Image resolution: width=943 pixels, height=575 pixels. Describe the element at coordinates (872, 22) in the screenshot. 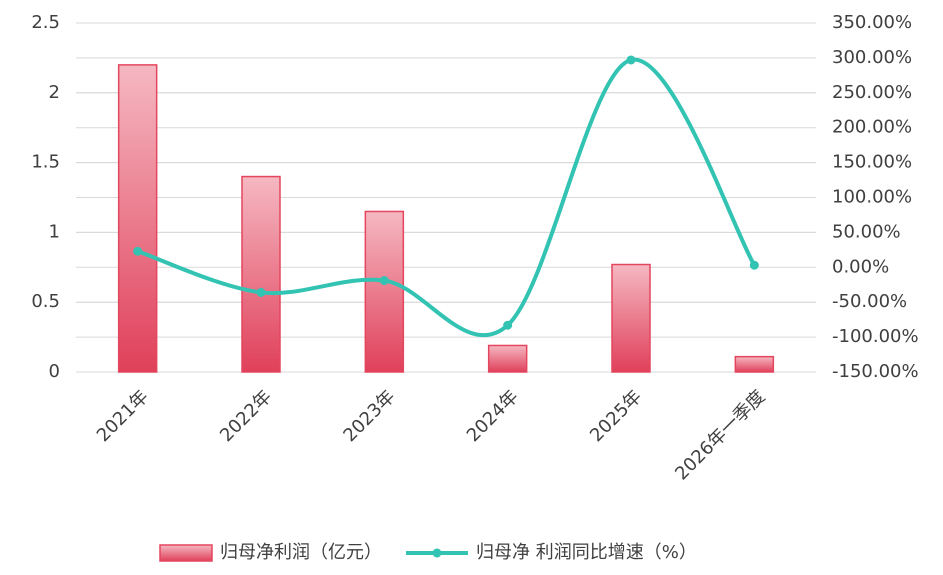

I see `y2-tick-label: 350.00%` at that location.